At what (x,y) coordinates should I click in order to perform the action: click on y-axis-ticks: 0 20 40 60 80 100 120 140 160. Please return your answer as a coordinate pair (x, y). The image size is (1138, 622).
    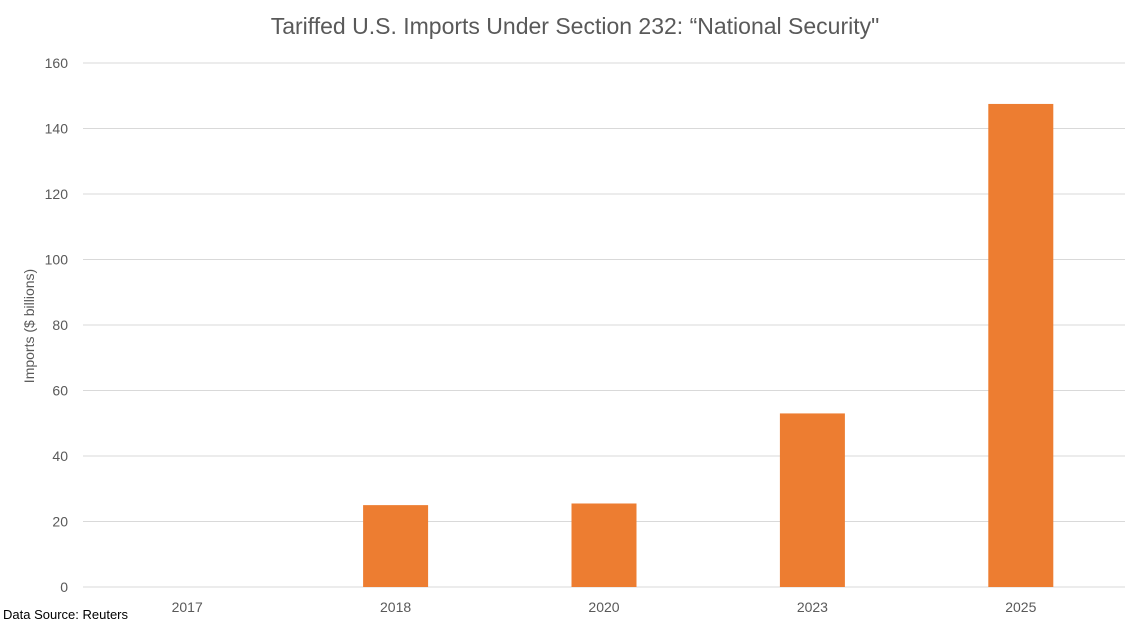
    Looking at the image, I should click on (57, 325).